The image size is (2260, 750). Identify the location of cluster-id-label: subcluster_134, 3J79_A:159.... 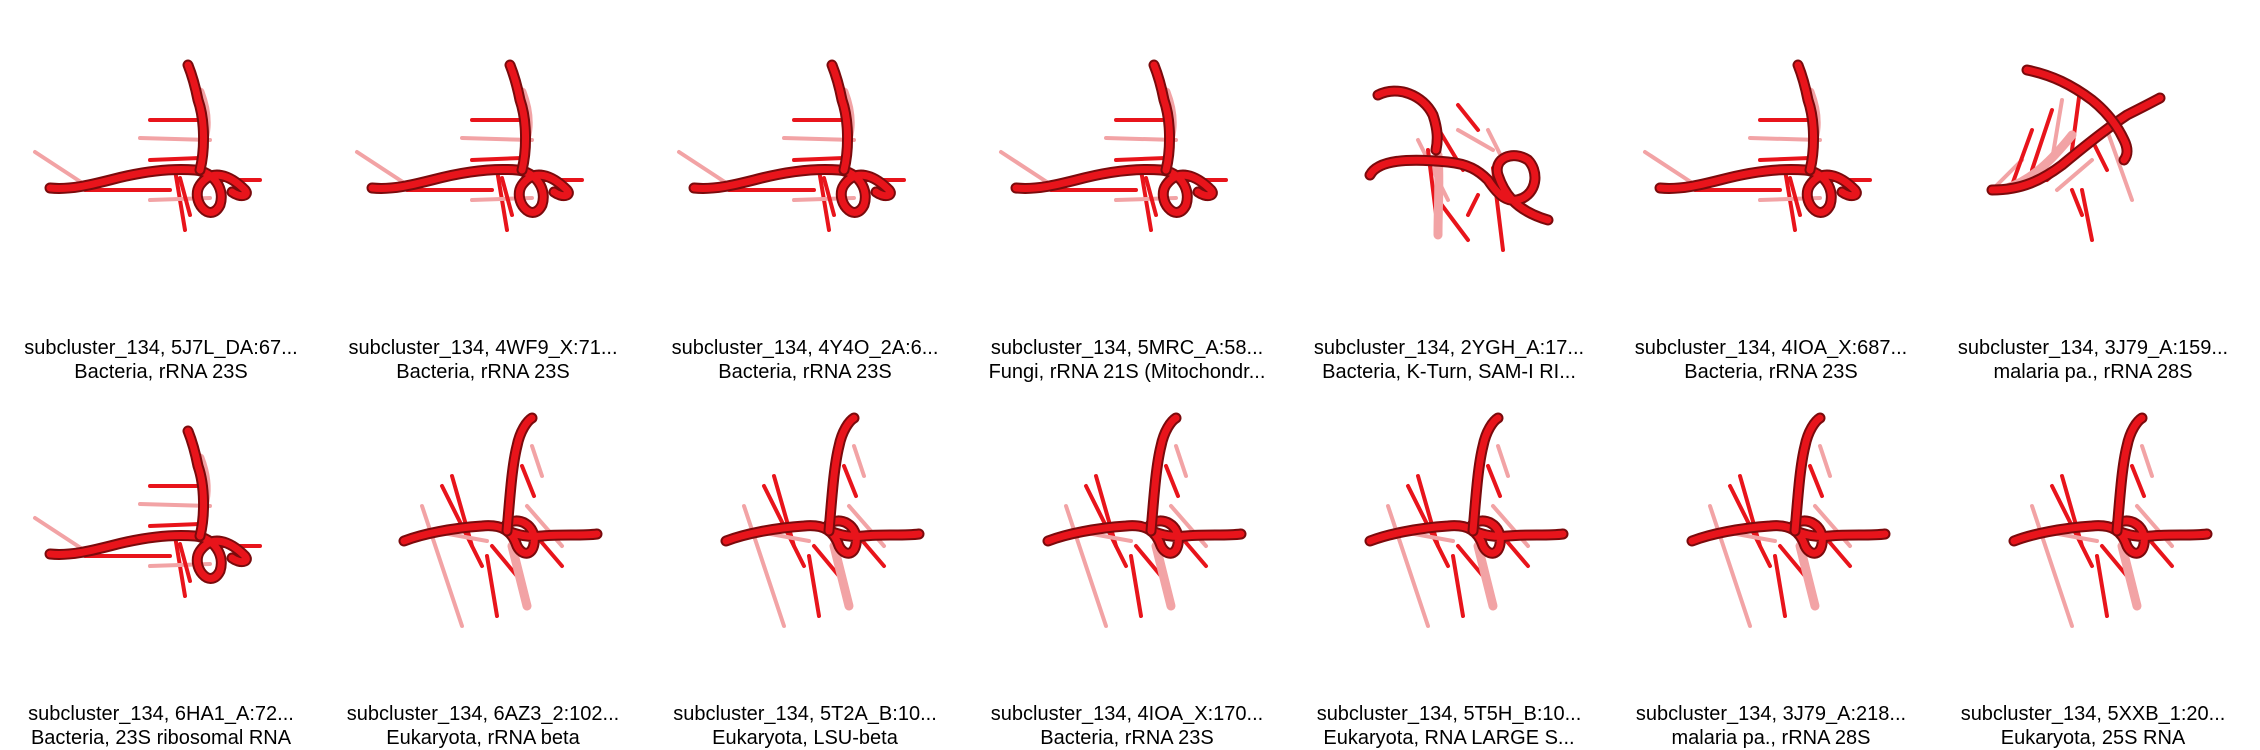
(2093, 348).